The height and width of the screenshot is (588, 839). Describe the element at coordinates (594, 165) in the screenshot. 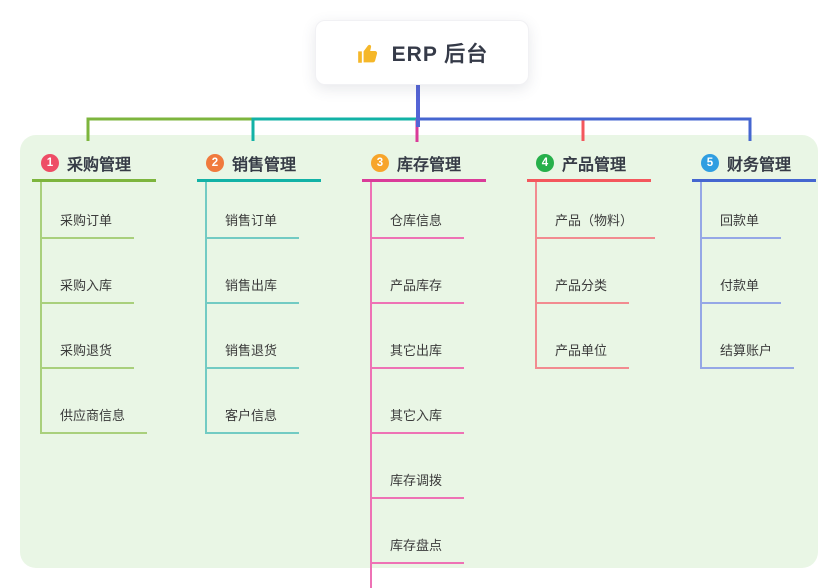

I see `branch-label: 产品管理` at that location.